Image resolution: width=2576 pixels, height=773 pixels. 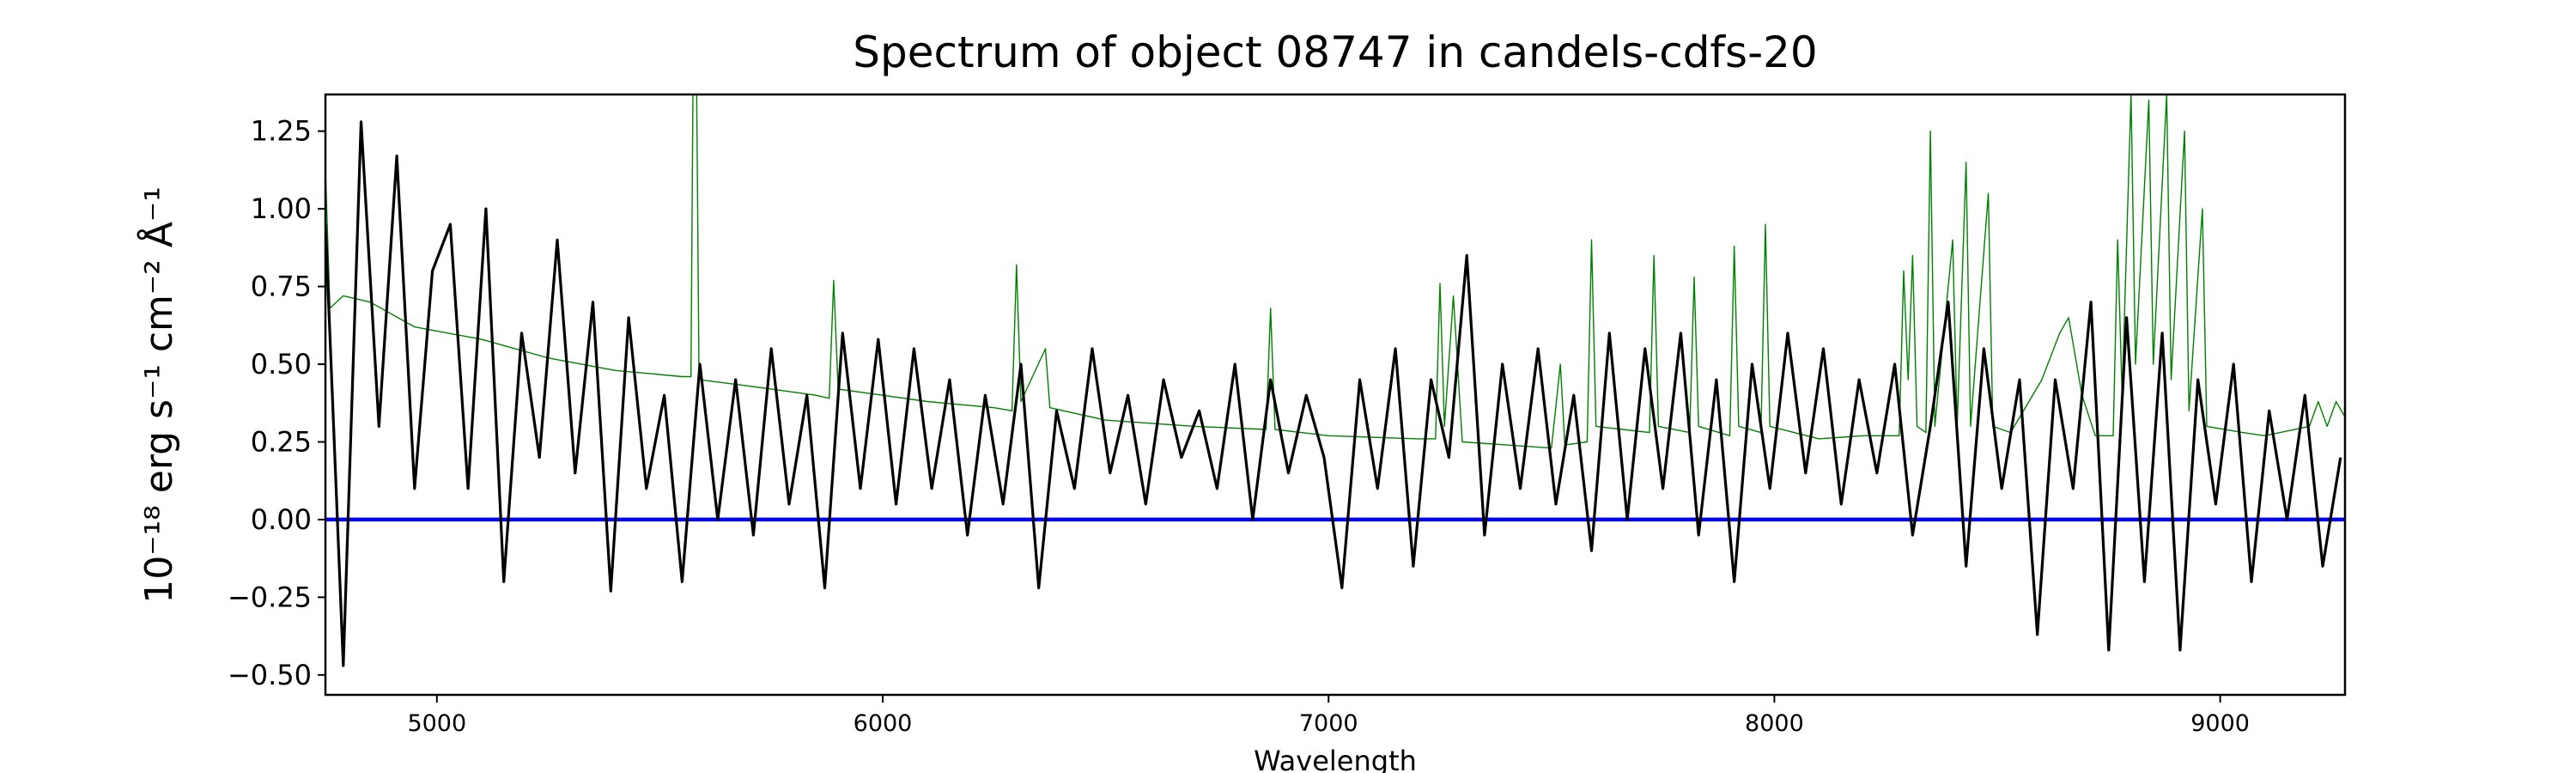 I want to click on x-tick-label: 7000, so click(x=1328, y=723).